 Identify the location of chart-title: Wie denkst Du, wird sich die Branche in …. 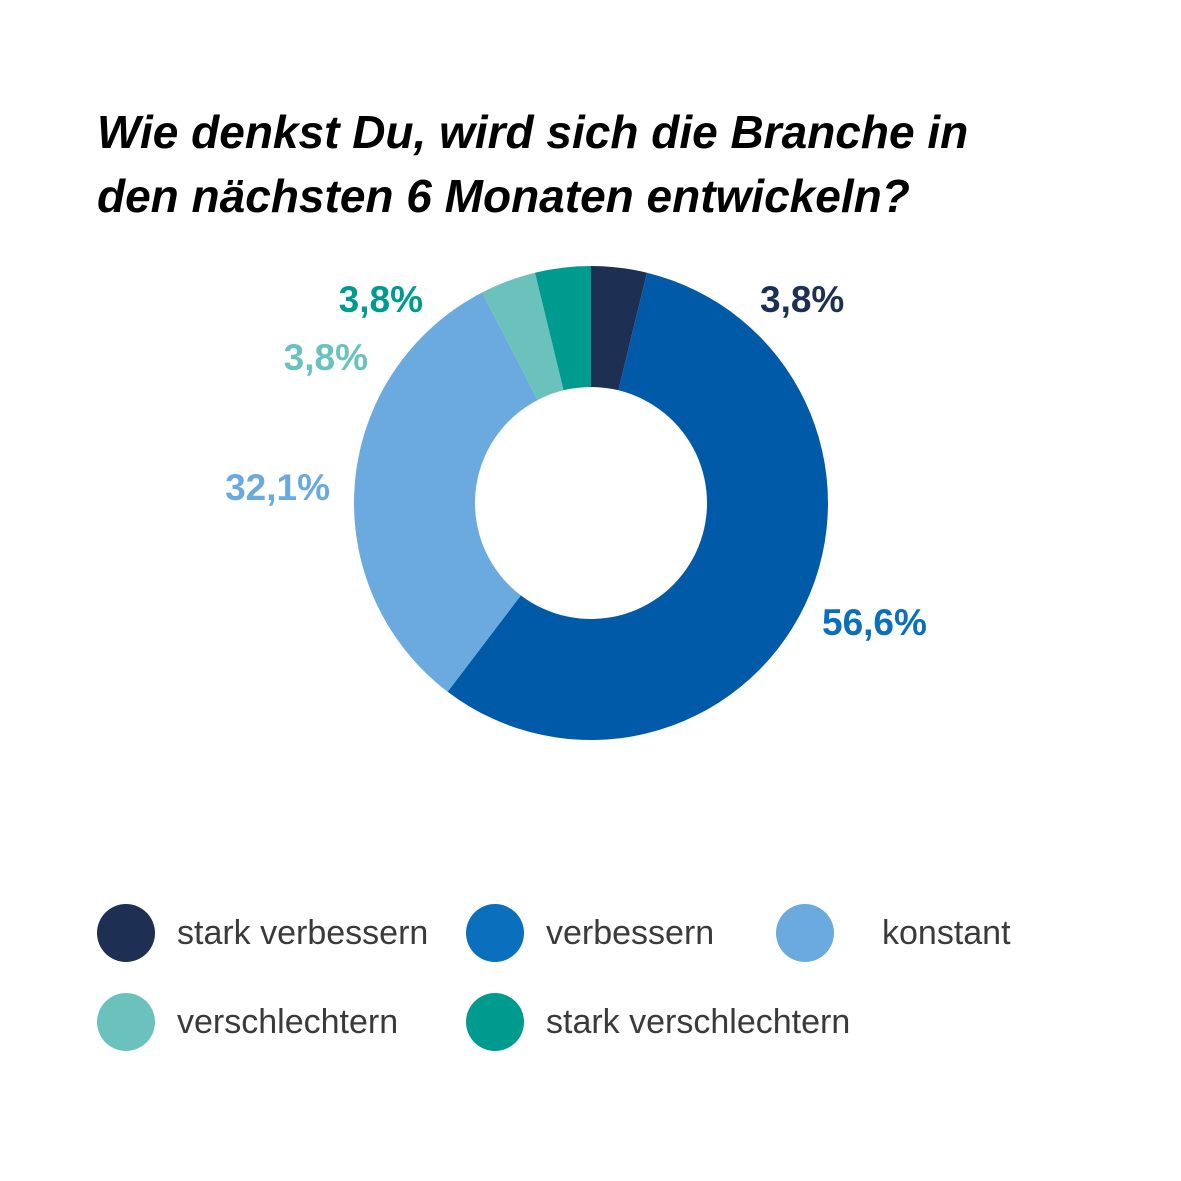
(597, 164).